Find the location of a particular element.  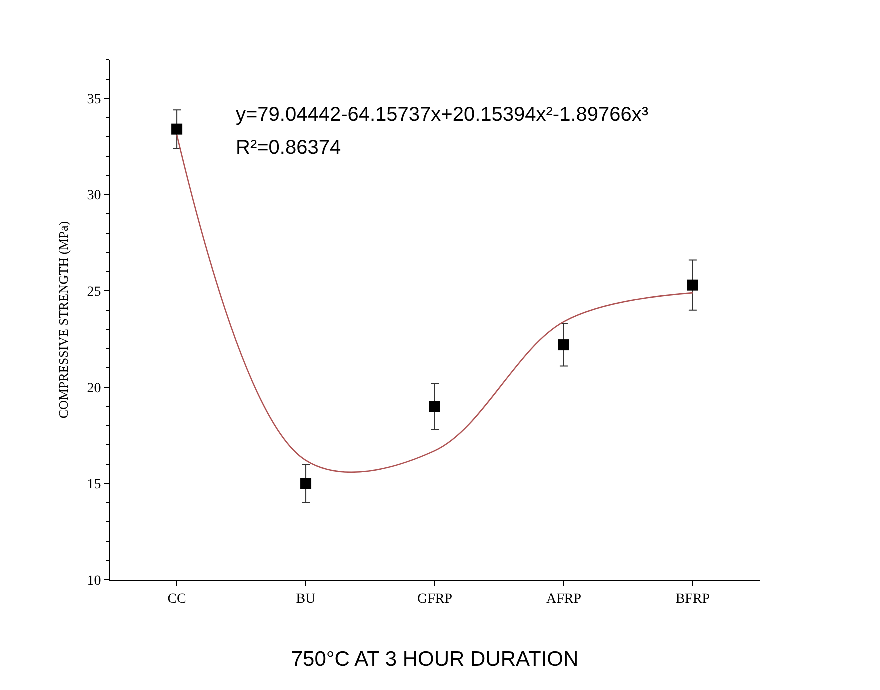

x-tick-label: BU is located at coordinates (306, 599).